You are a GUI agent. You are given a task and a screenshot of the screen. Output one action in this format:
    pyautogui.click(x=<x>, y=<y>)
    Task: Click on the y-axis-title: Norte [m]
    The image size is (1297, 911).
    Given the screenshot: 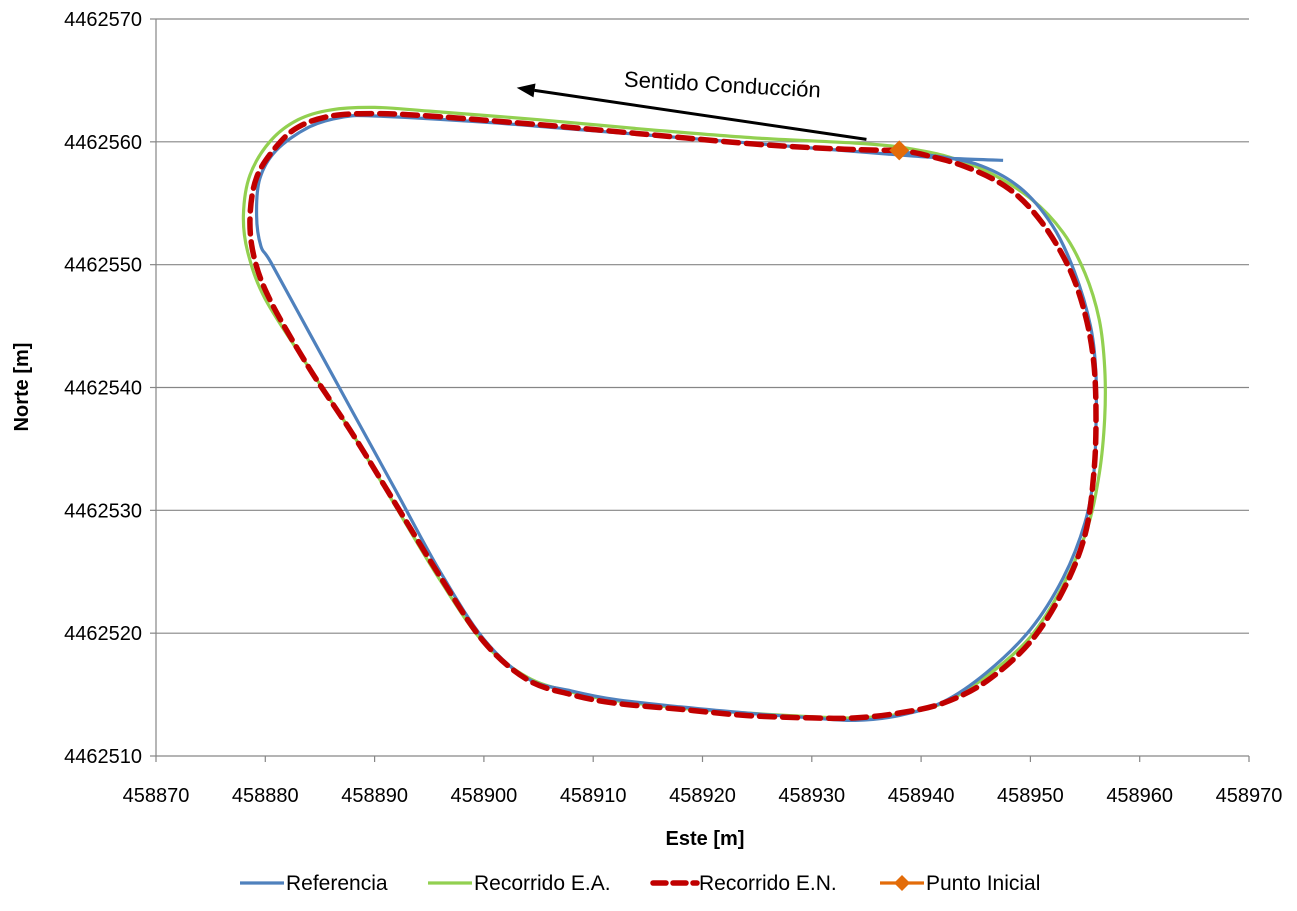 What is the action you would take?
    pyautogui.click(x=22, y=387)
    